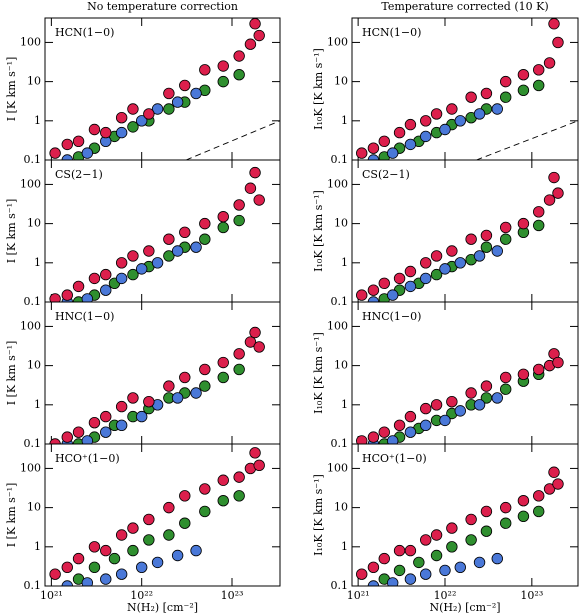  I want to click on panel-label: HCO⁺(1−0), so click(394, 458).